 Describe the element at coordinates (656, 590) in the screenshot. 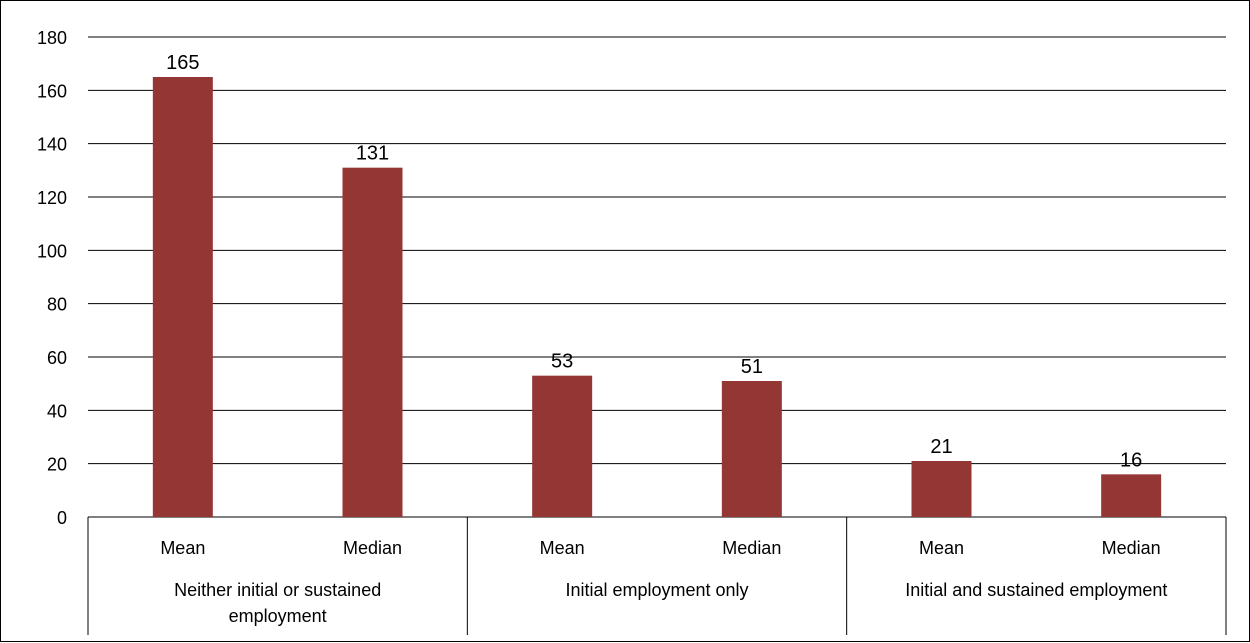

I see `group-label: Initial employment only` at that location.